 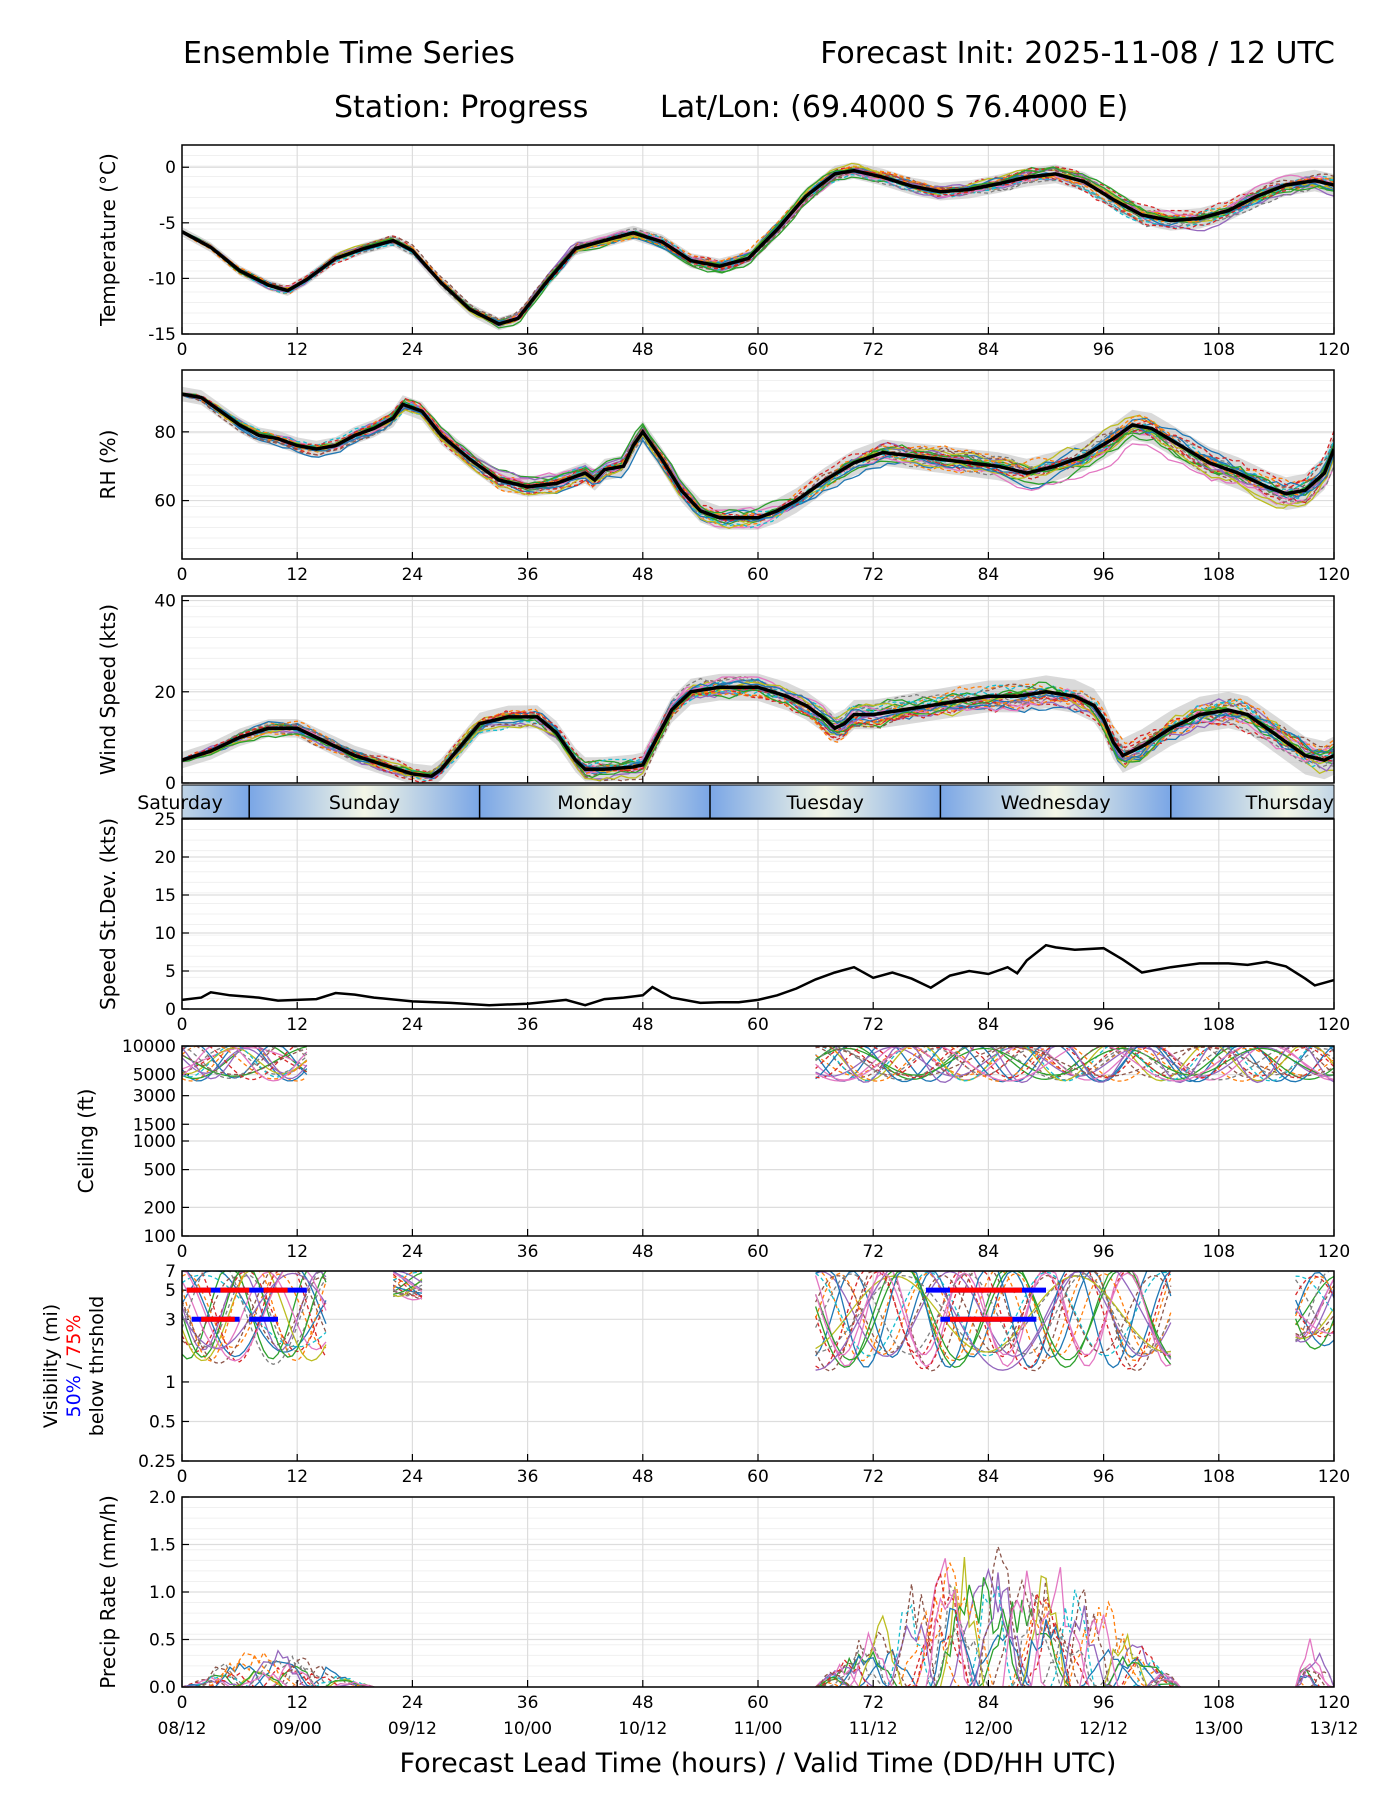 What do you see at coordinates (825, 803) in the screenshot?
I see `day-label: Tuesday` at bounding box center [825, 803].